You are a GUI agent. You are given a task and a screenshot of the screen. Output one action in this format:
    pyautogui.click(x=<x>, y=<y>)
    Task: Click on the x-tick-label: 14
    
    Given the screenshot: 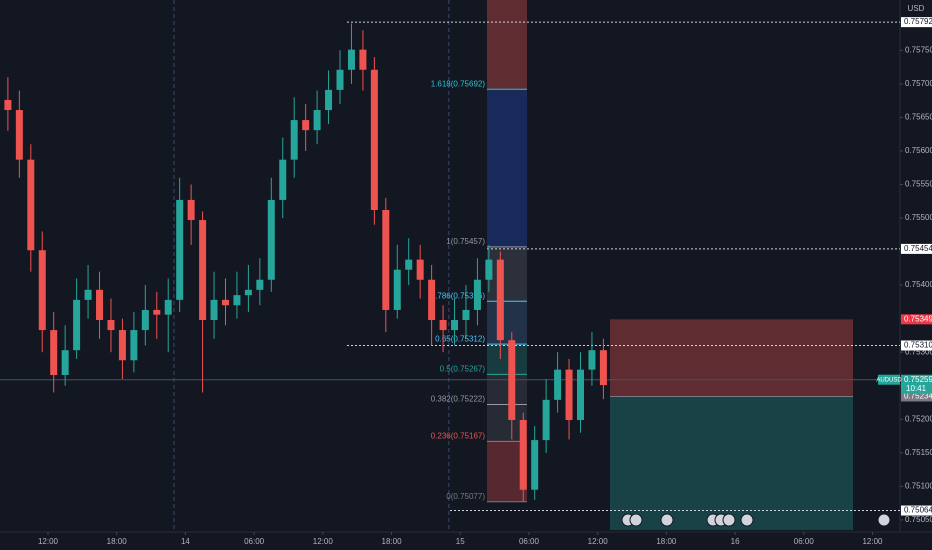 What is the action you would take?
    pyautogui.click(x=185, y=541)
    